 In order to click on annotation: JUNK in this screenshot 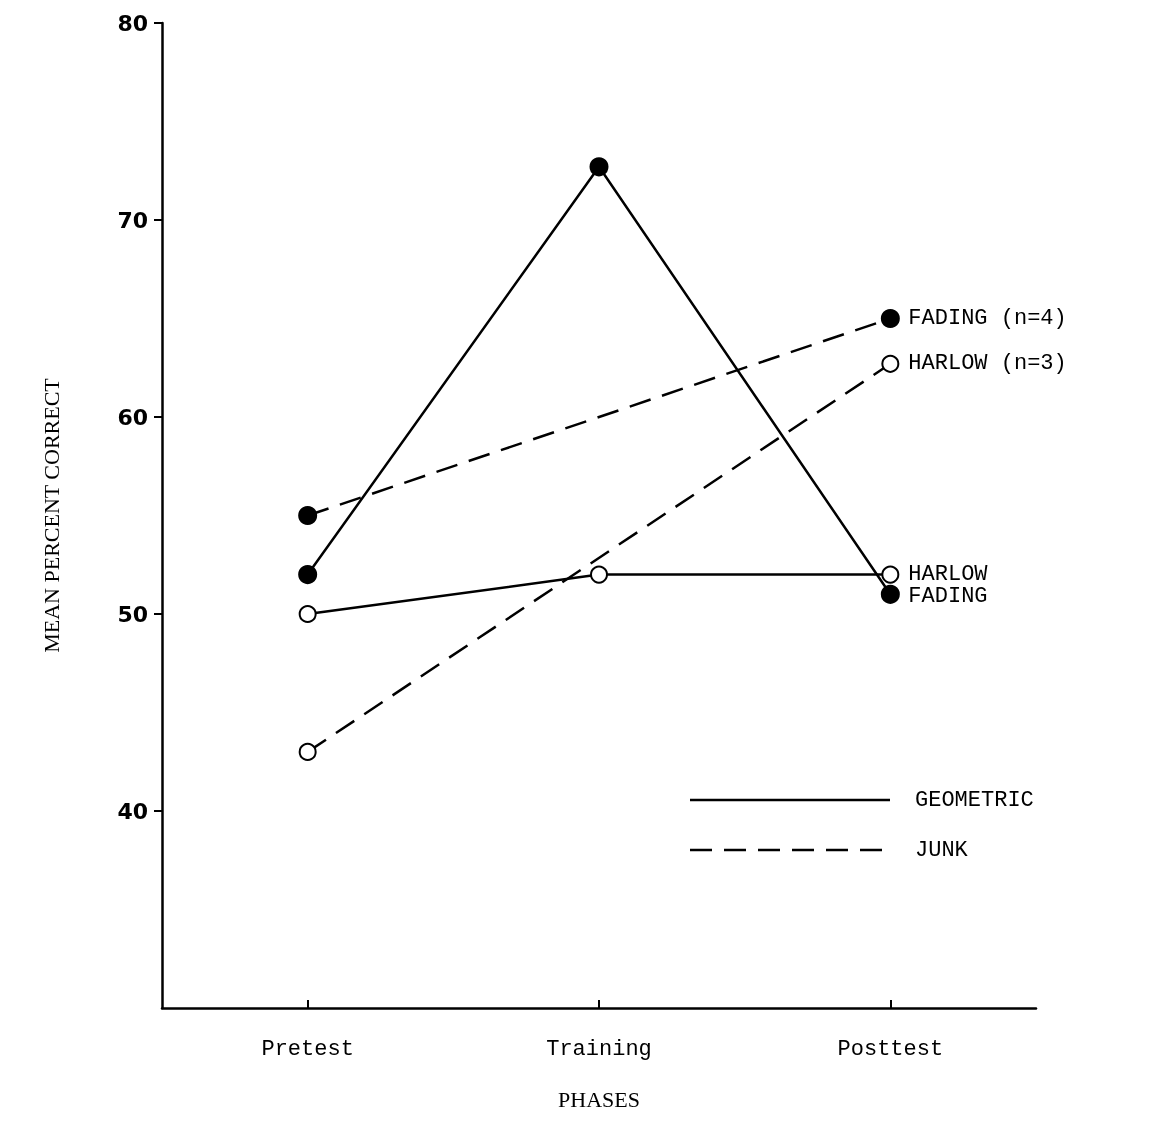, I will do `click(942, 850)`.